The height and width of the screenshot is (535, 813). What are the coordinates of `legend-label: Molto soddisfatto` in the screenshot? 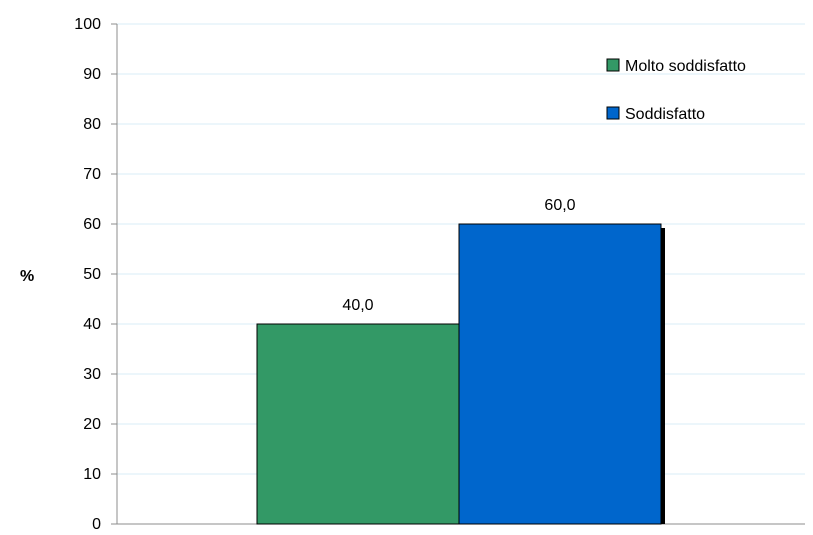 It's located at (685, 66).